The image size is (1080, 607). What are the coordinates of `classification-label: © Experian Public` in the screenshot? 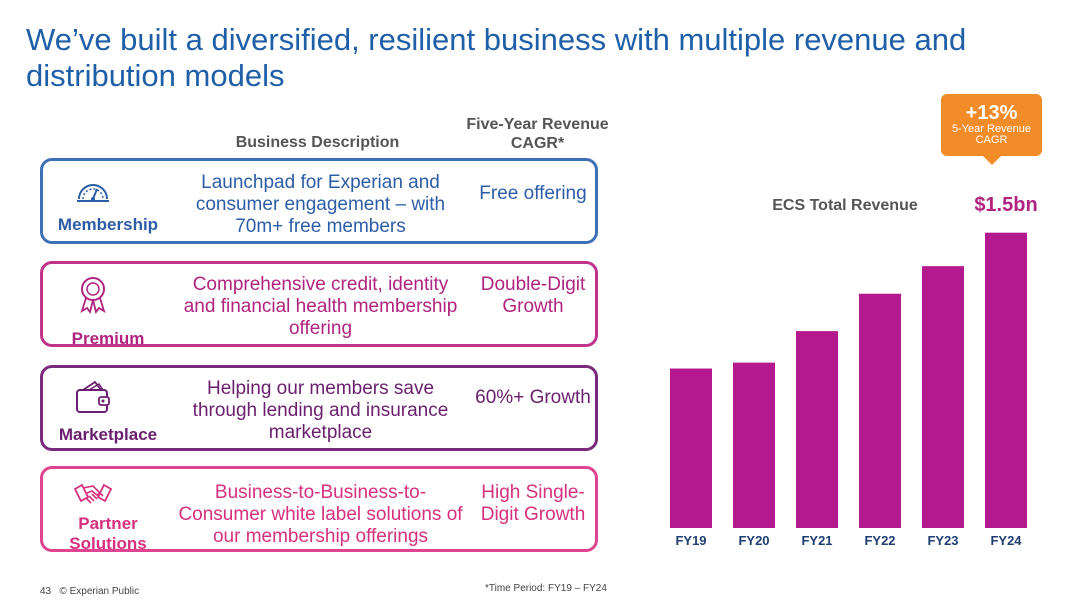 It's located at (99, 591).